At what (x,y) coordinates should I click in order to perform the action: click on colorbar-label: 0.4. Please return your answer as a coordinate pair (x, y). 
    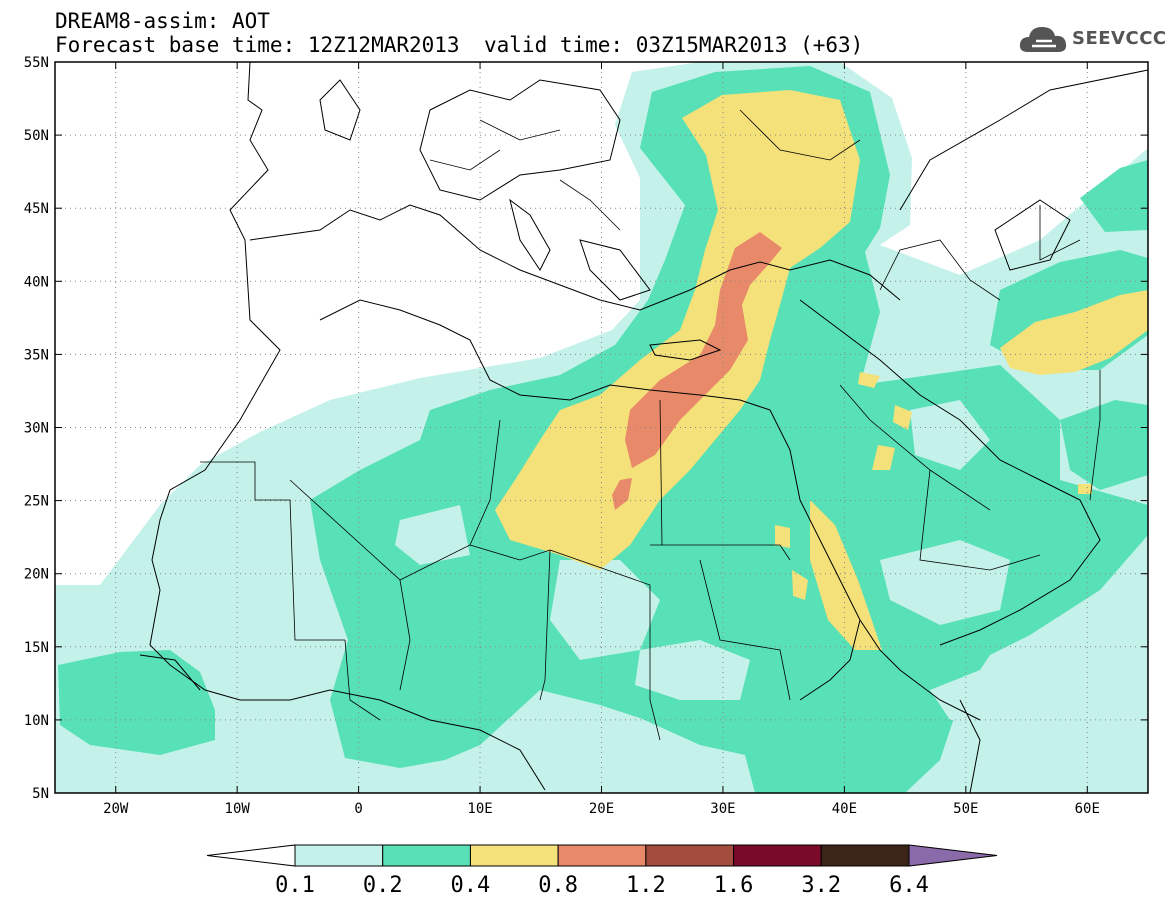
    Looking at the image, I should click on (471, 885).